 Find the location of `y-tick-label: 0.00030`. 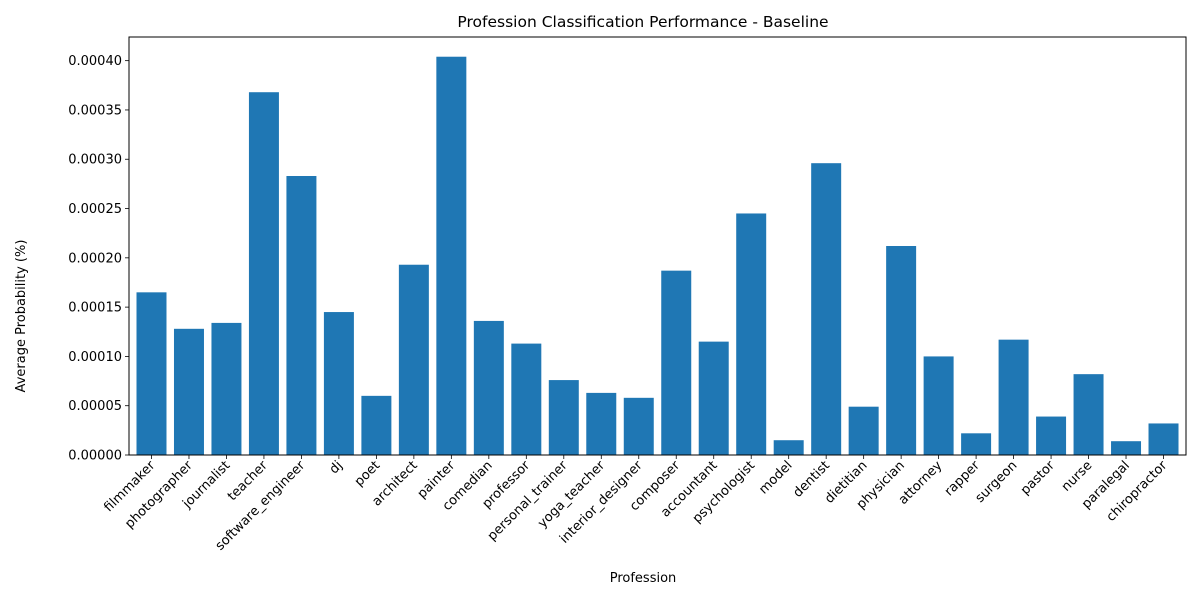

y-tick-label: 0.00030 is located at coordinates (95, 160).